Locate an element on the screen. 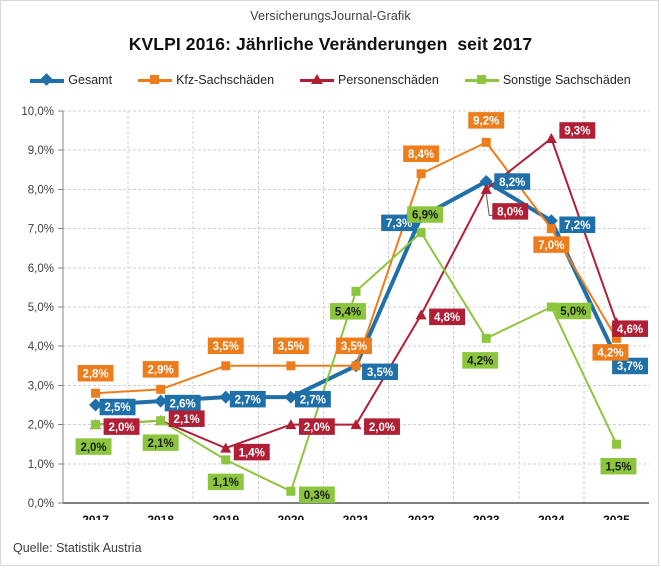 This screenshot has width=661, height=568. data-label-text: 1,1% is located at coordinates (226, 483).